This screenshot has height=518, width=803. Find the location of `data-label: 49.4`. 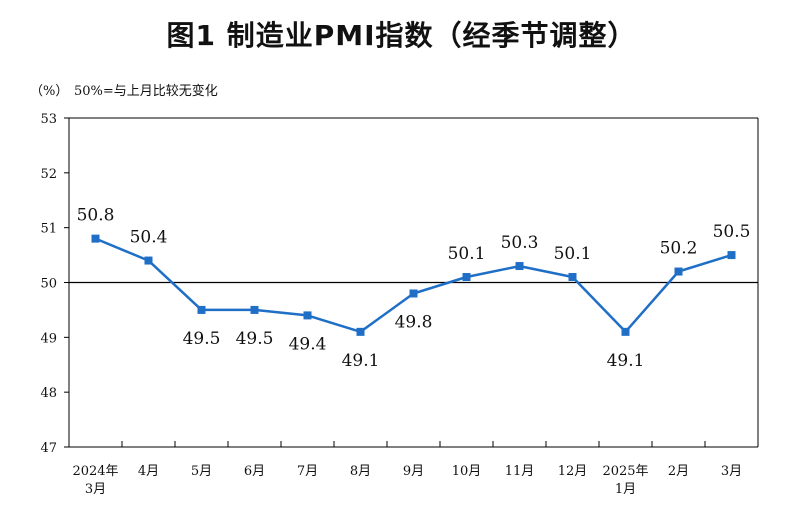

data-label: 49.4 is located at coordinates (308, 344).